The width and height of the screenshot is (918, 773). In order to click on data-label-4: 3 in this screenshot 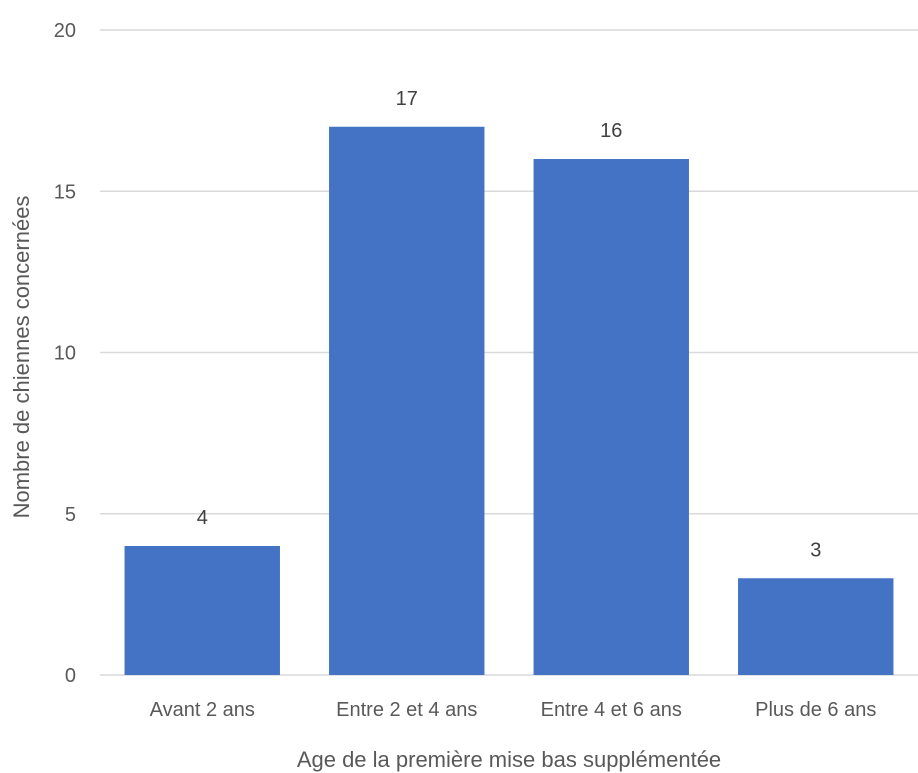, I will do `click(815, 550)`.